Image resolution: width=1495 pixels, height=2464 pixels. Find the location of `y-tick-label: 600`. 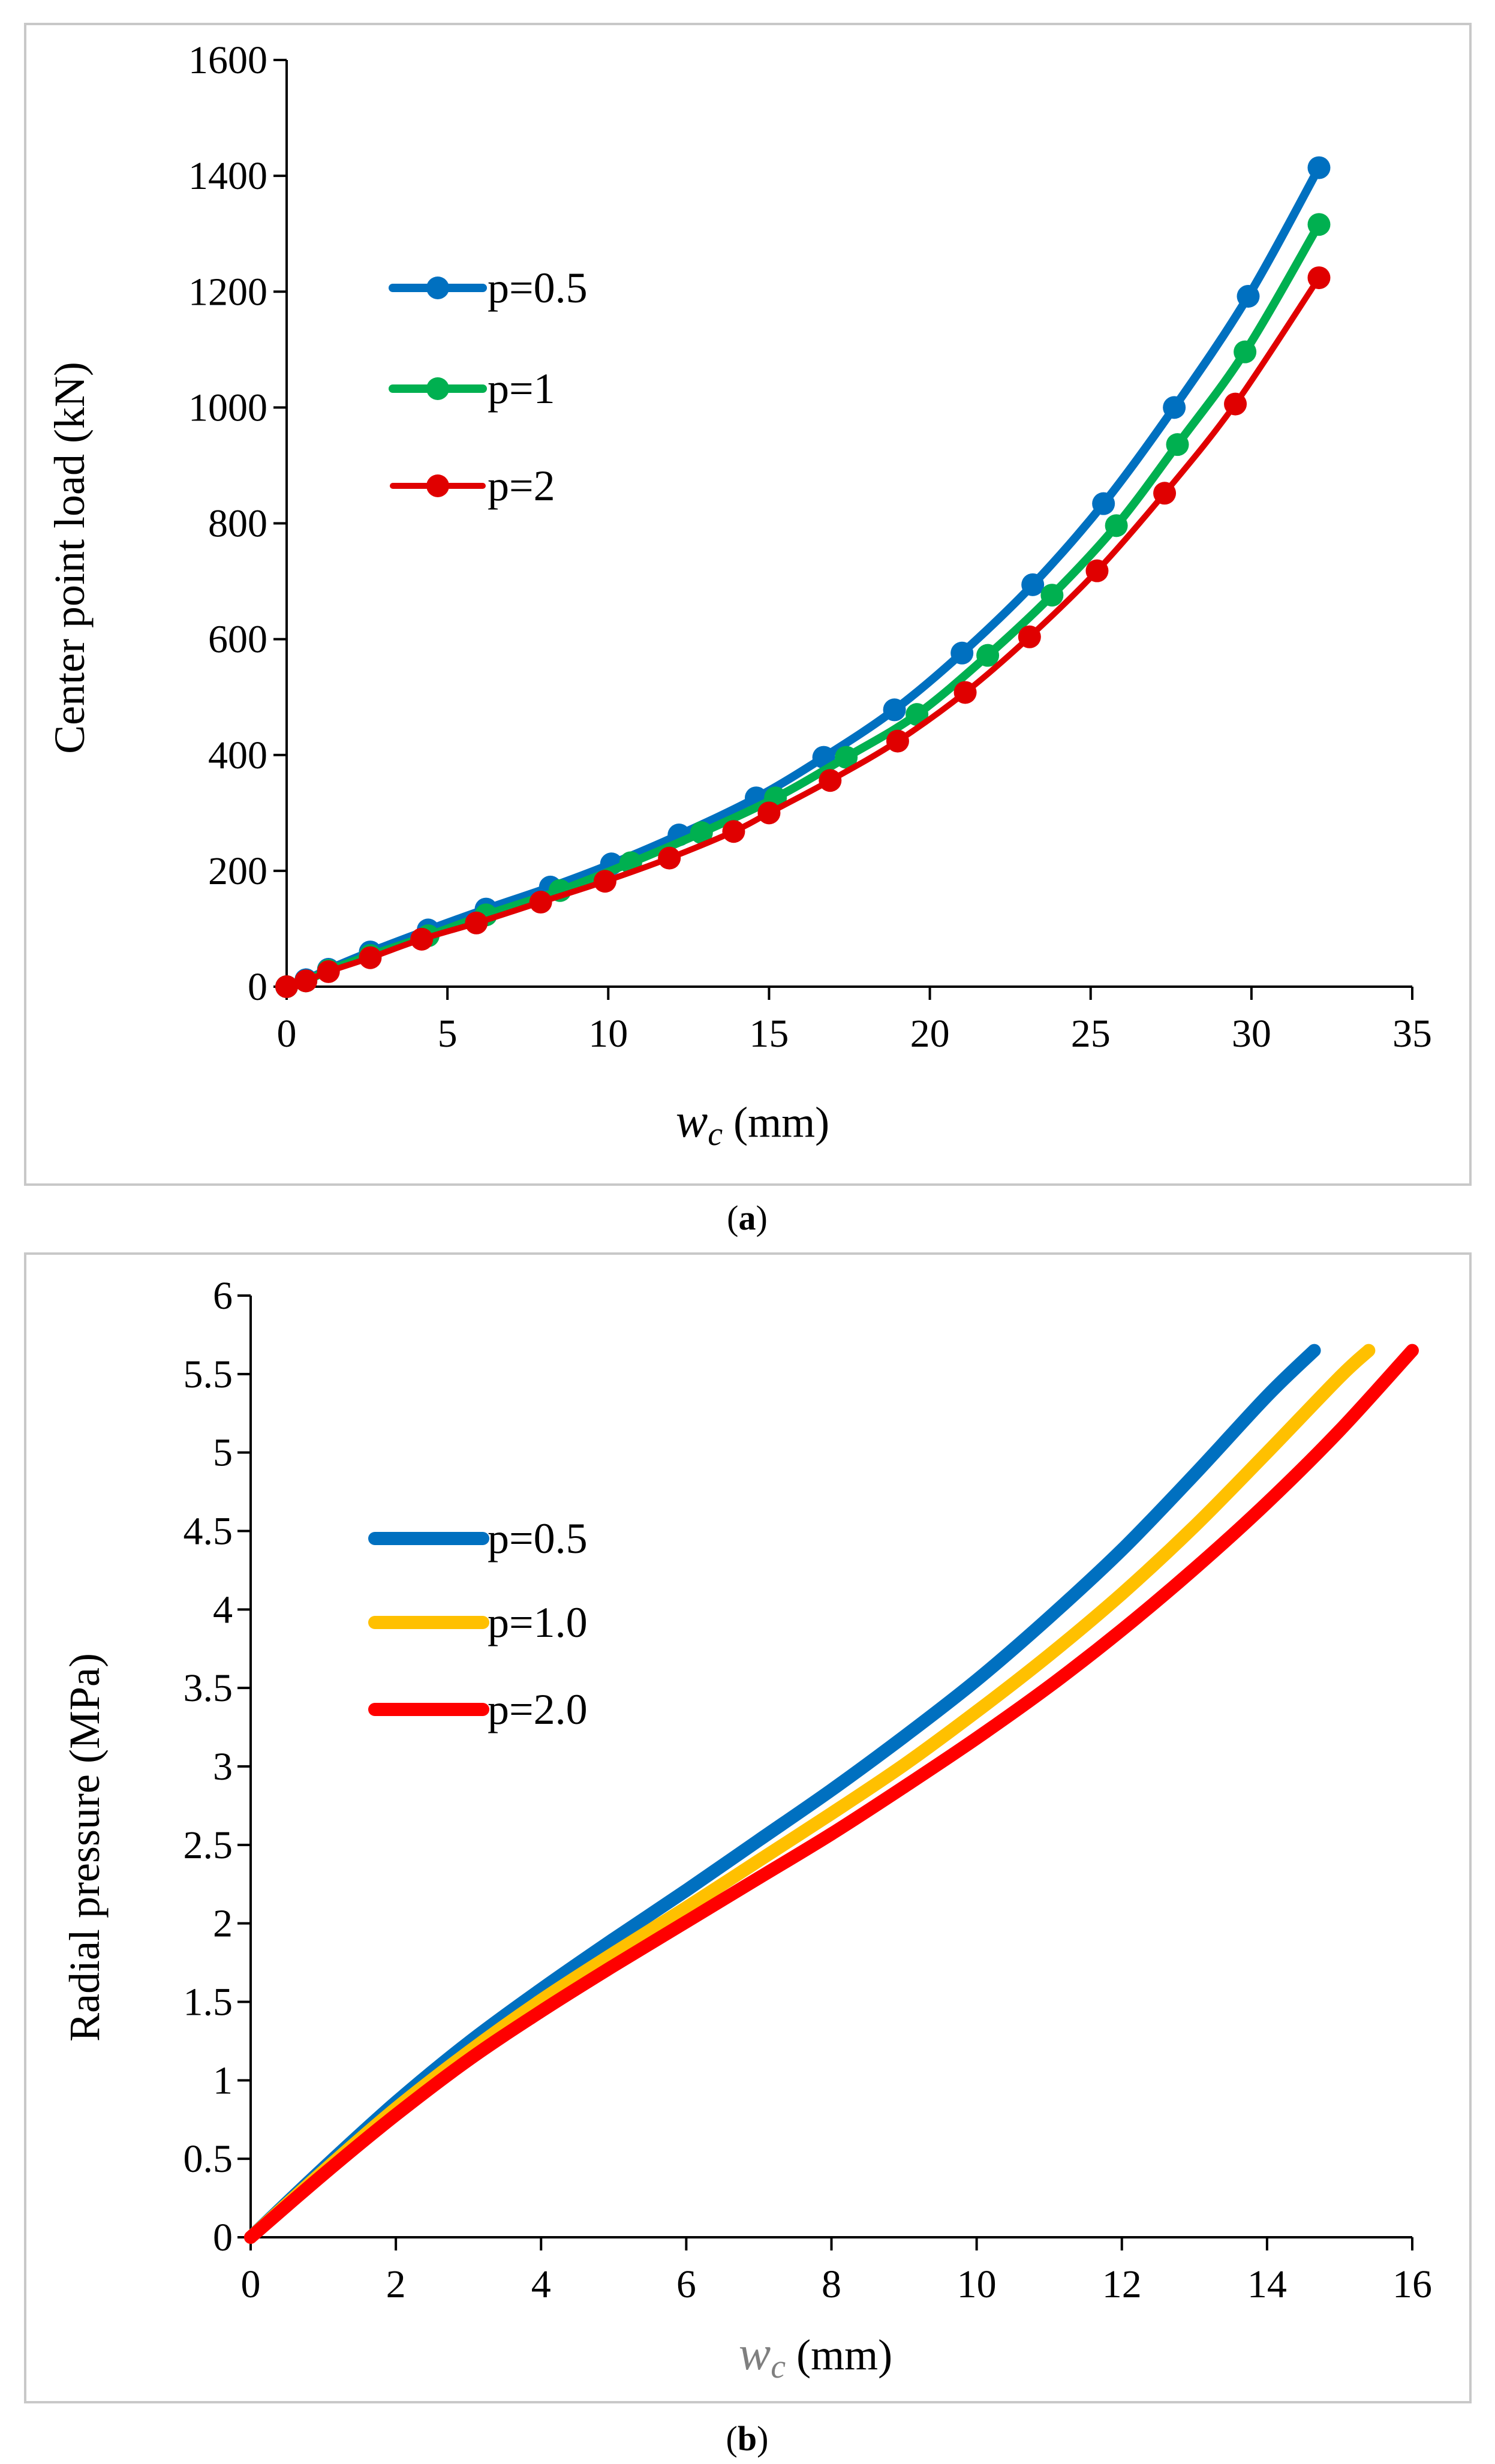

y-tick-label: 600 is located at coordinates (237, 640).